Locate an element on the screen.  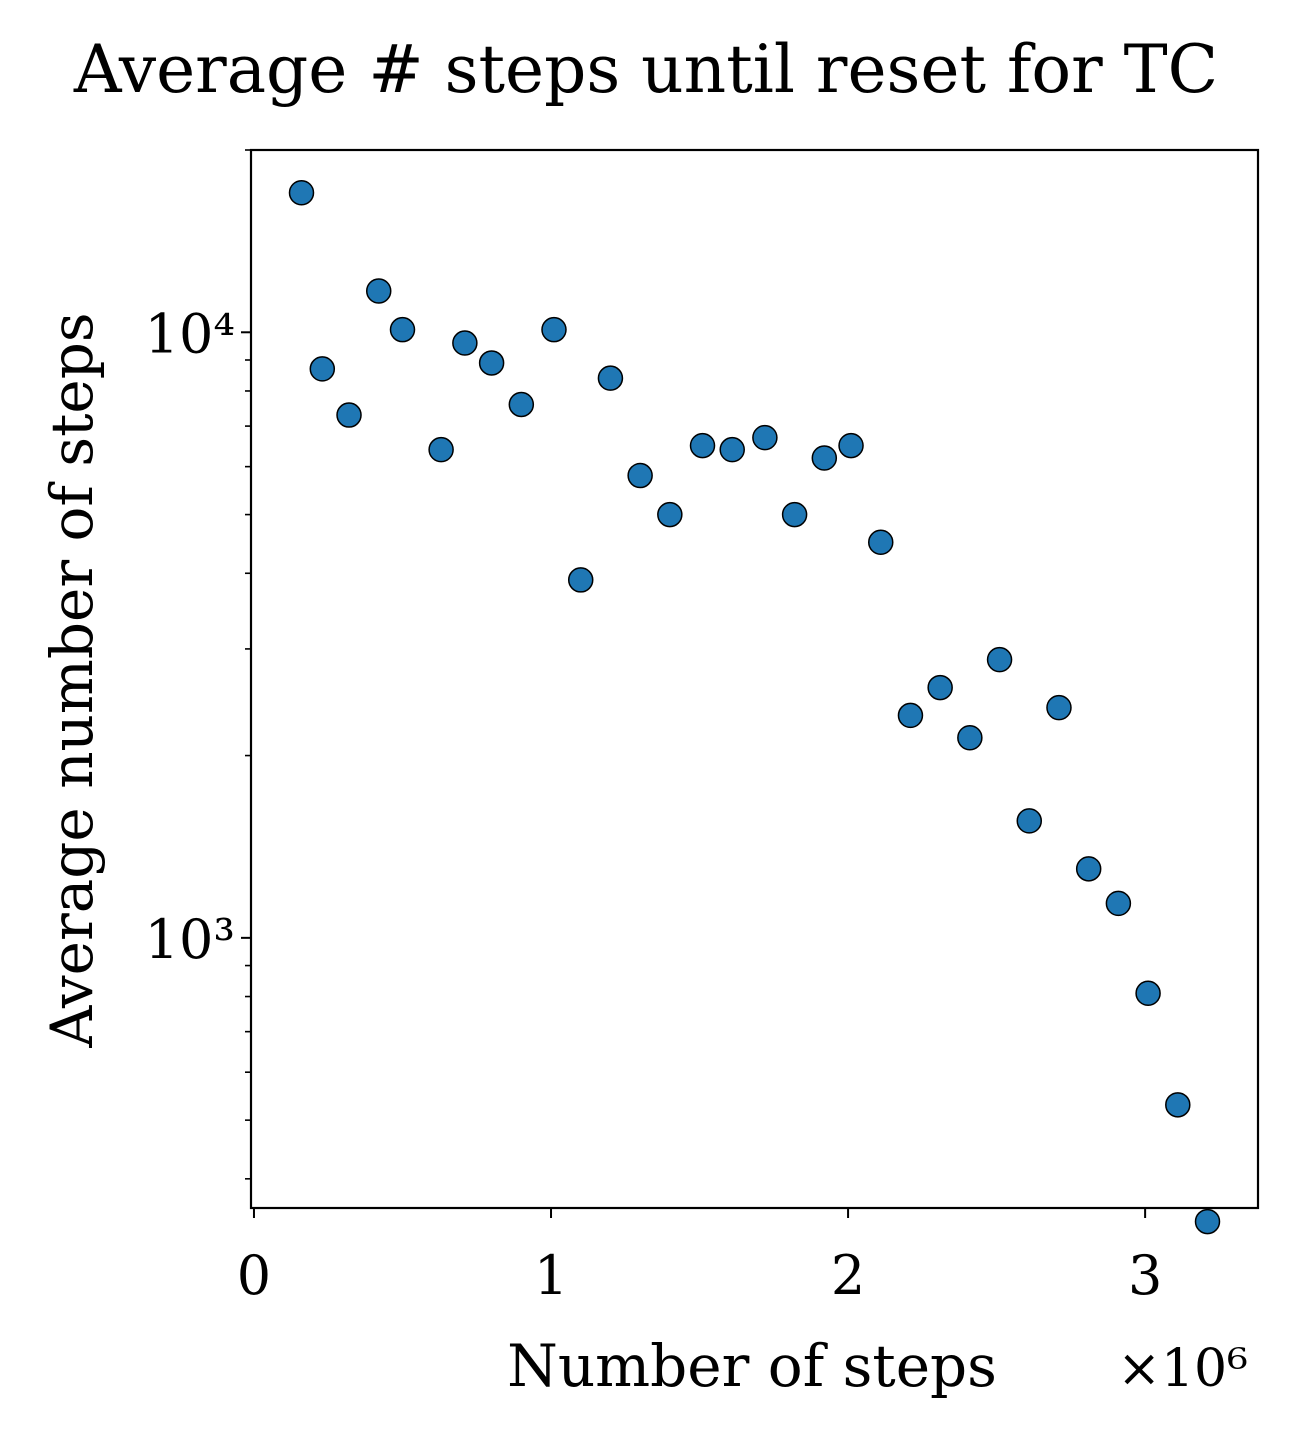
x-axis-ticks: 0 1 2 3 is located at coordinates (699, 1257).